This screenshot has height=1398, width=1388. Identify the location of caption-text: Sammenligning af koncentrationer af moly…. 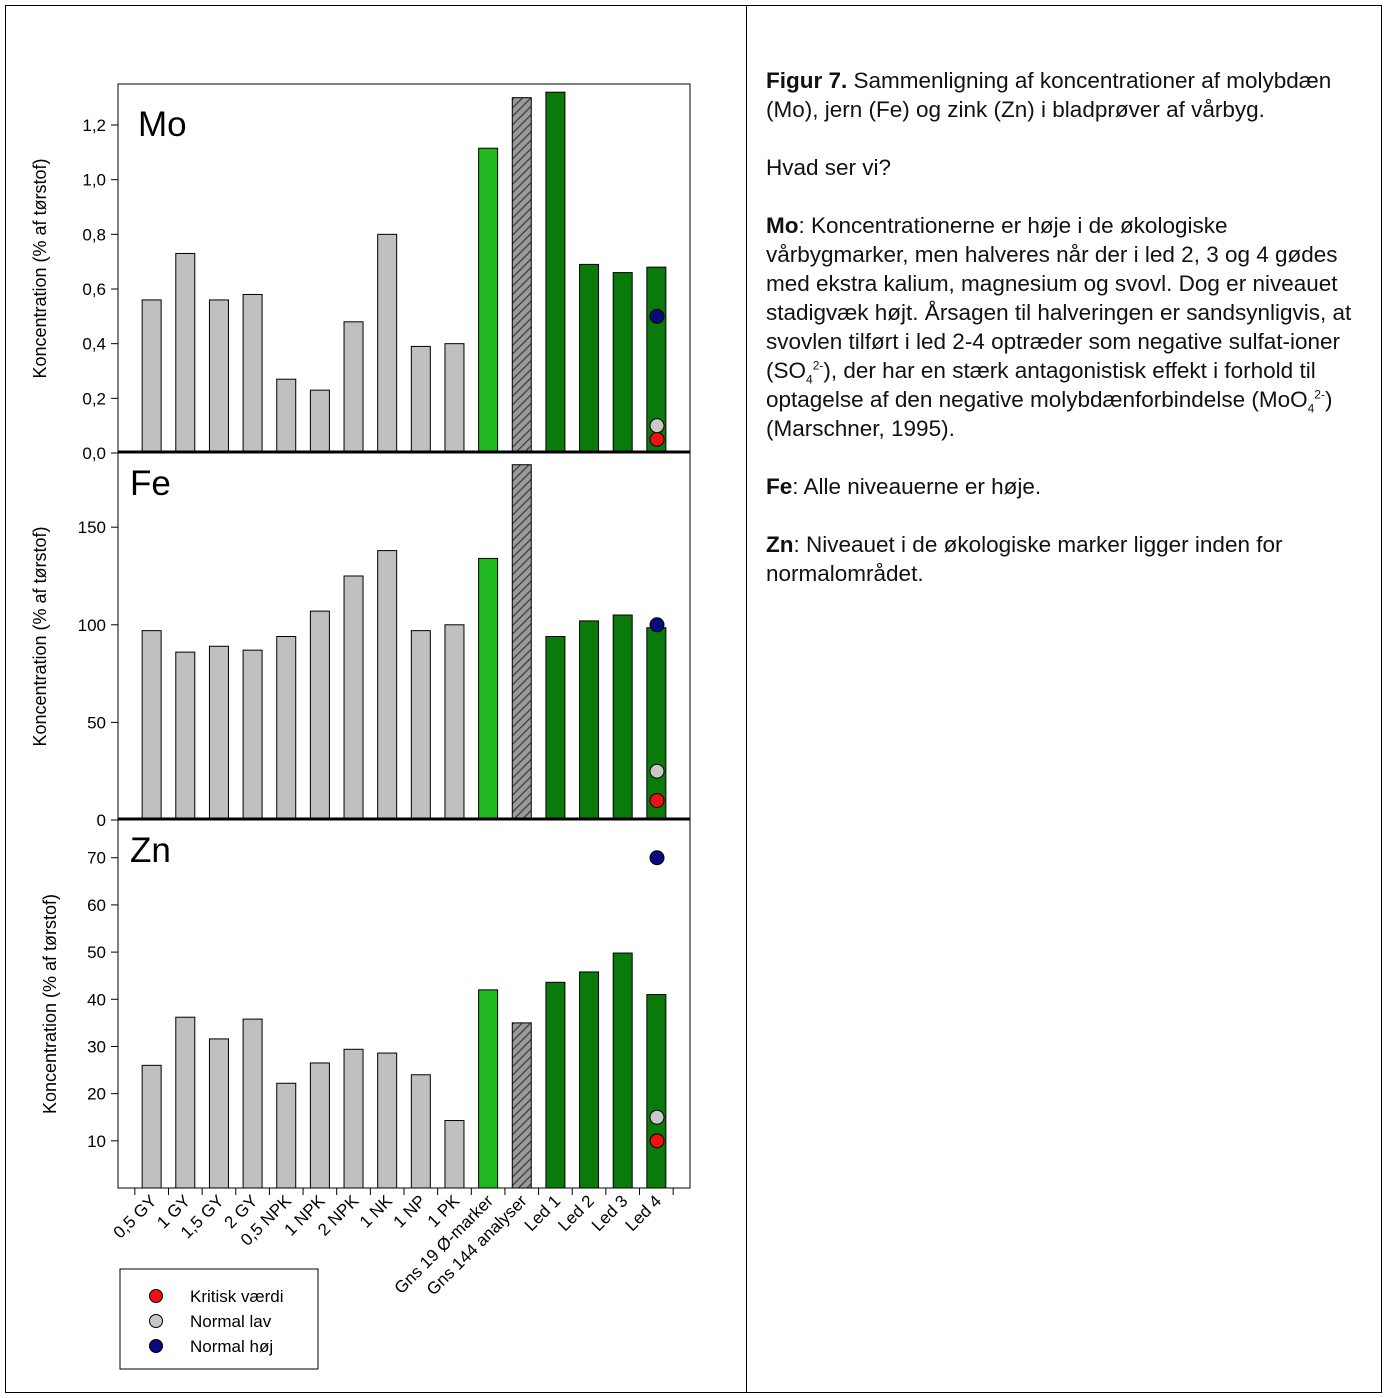
(1049, 95).